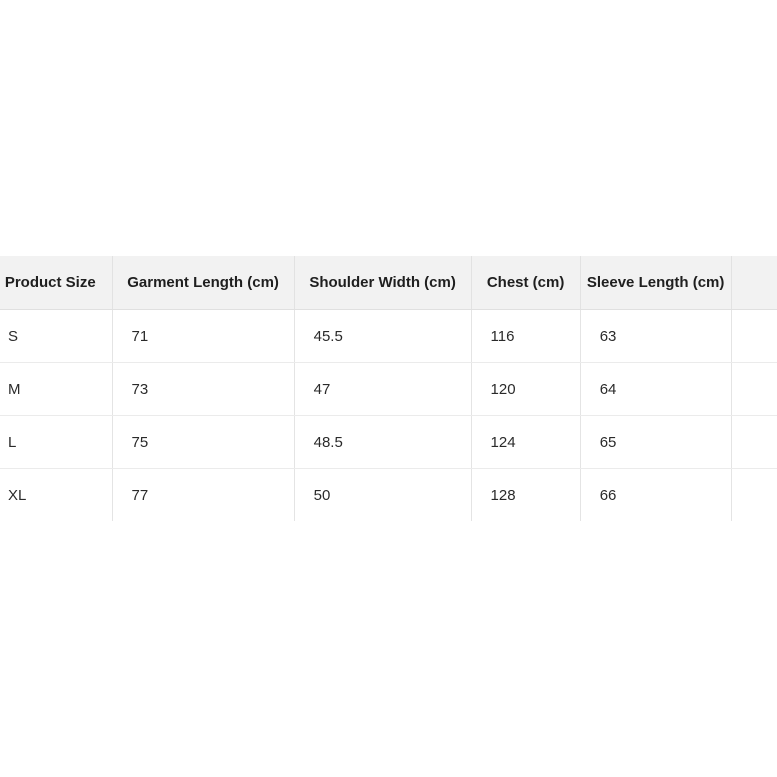 The width and height of the screenshot is (777, 777). I want to click on cell-shoulder-width: 48.5, so click(383, 442).